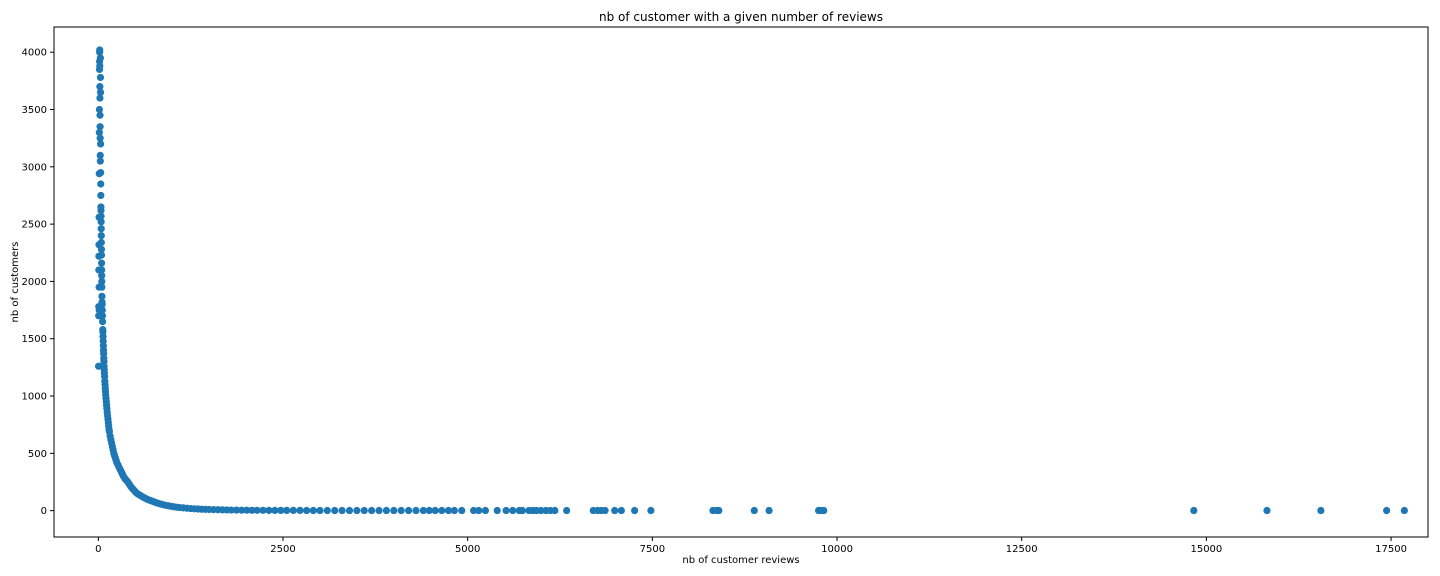  Describe the element at coordinates (98, 549) in the screenshot. I see `x-tick-label: 0` at that location.